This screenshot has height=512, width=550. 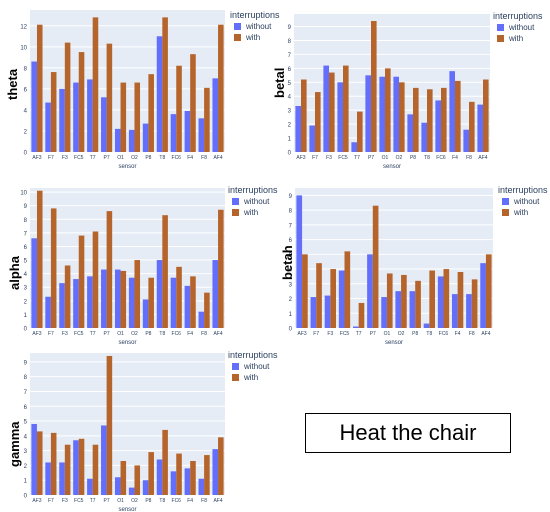 I want to click on x-tick-label: AF4, so click(x=217, y=501).